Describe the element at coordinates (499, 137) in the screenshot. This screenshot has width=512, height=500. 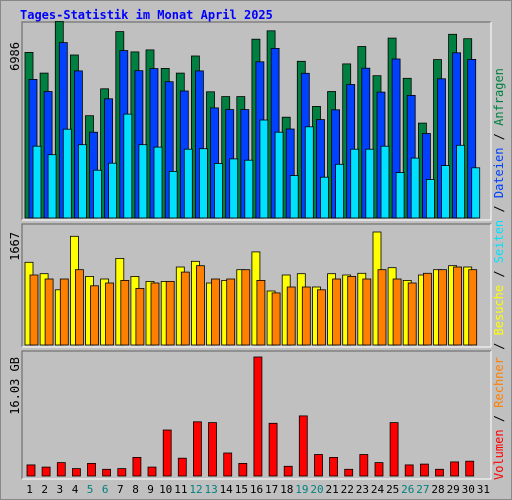
I see `legend-part-9: /` at that location.